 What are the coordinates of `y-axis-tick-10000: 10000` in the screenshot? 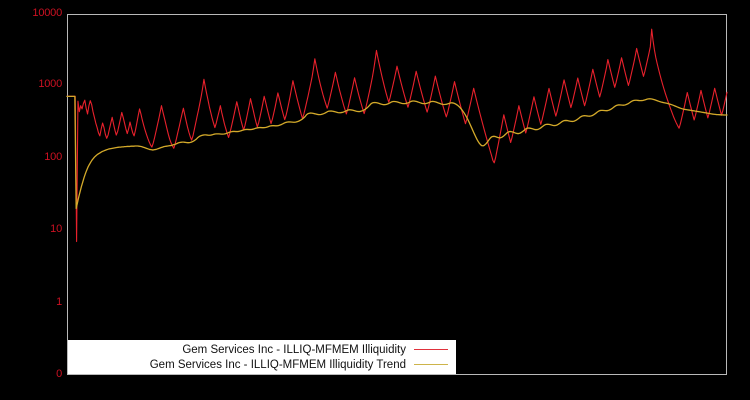 It's located at (47, 13).